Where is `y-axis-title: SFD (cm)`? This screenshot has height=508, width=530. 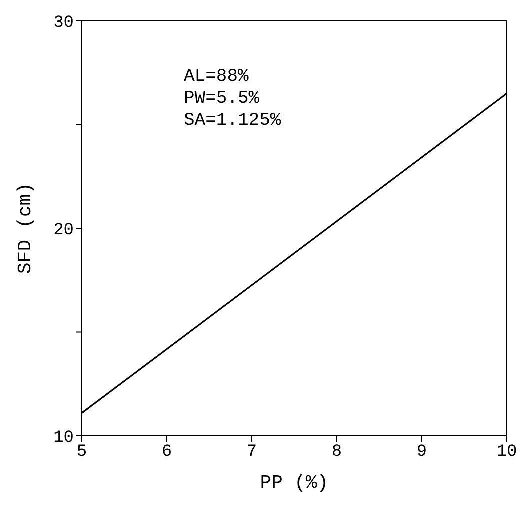 y-axis-title: SFD (cm) is located at coordinates (25, 228).